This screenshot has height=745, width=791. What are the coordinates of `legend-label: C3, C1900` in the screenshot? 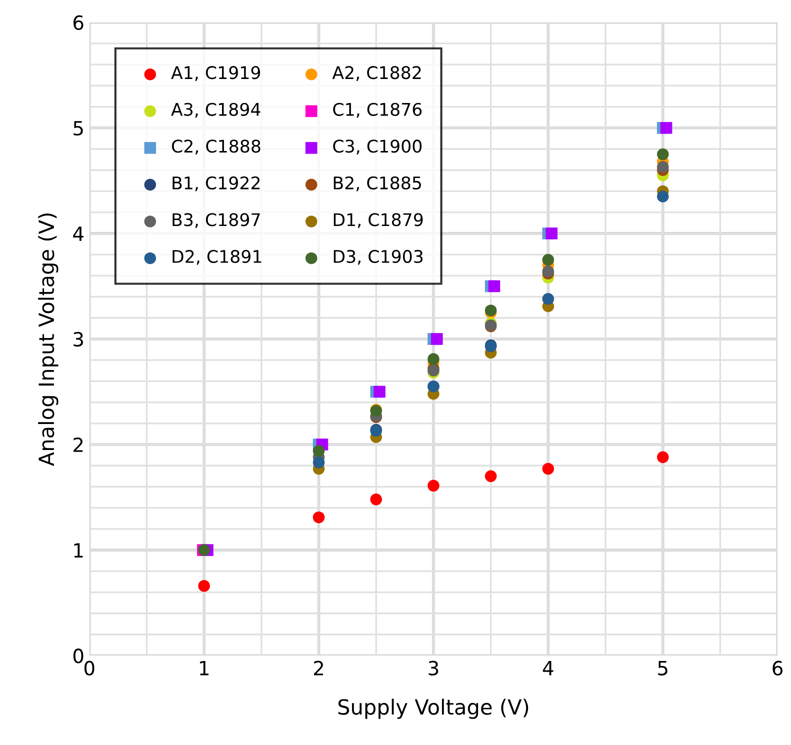 It's located at (377, 147).